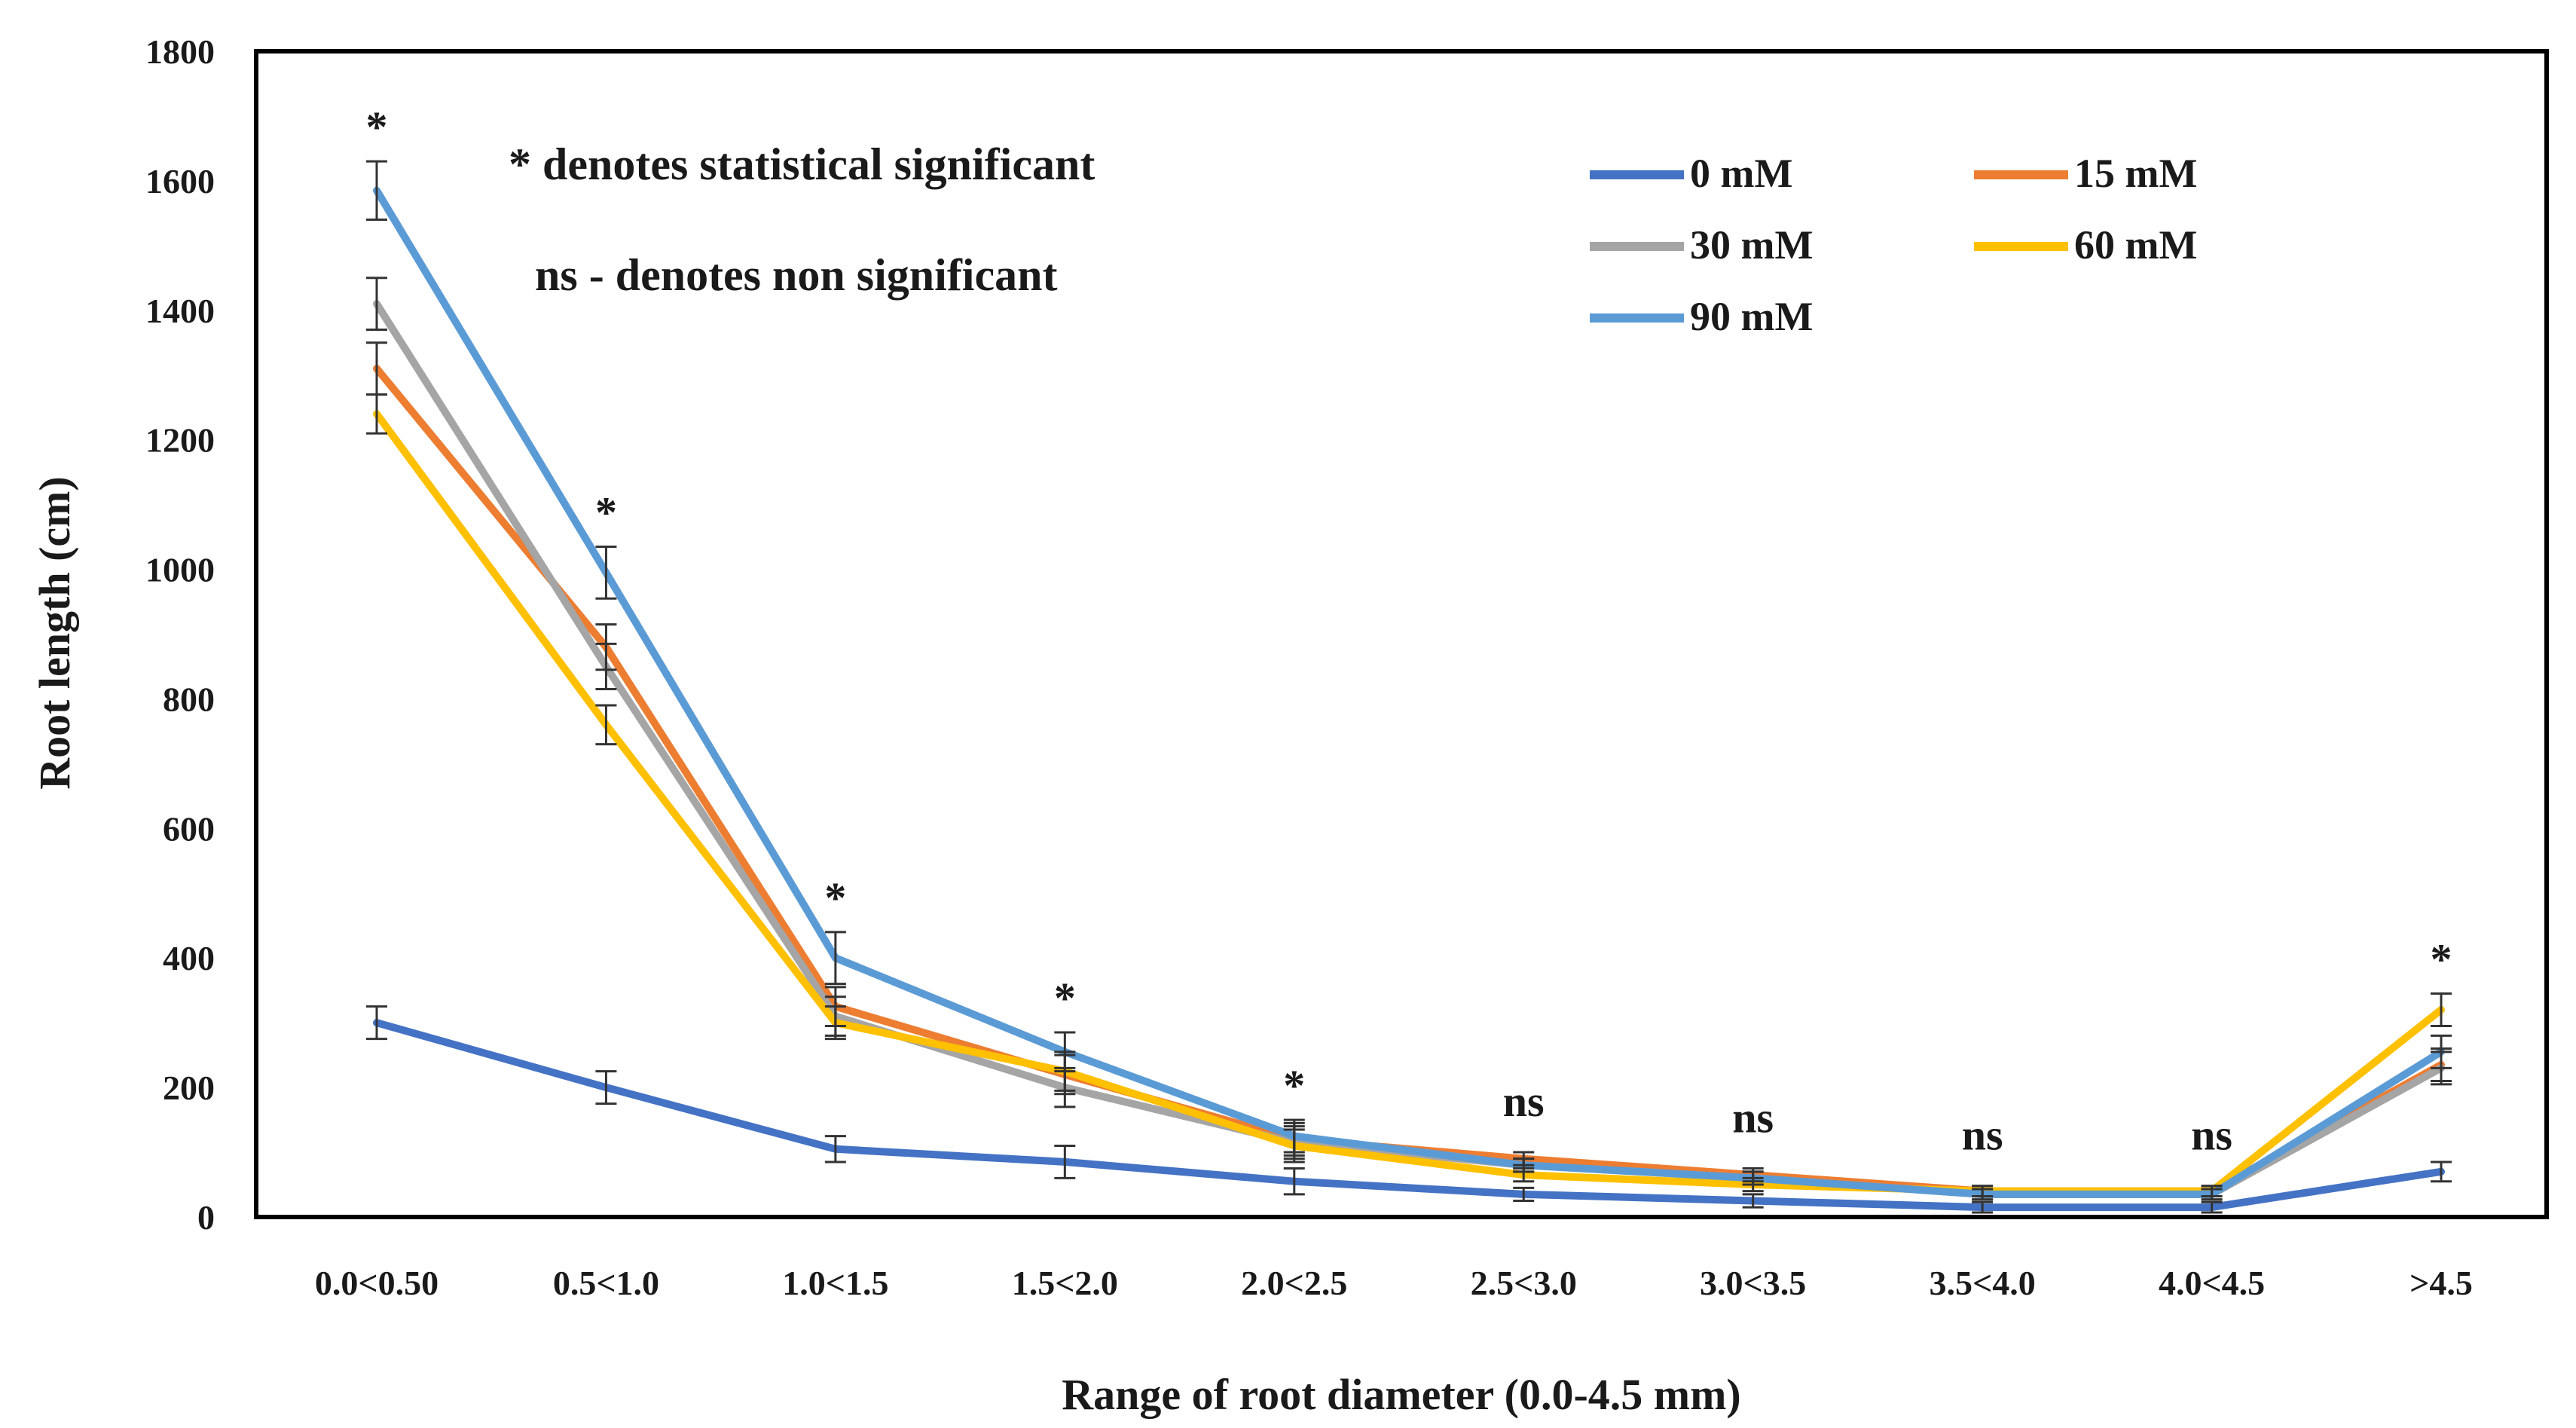  I want to click on significance-label-7: ns, so click(1983, 1135).